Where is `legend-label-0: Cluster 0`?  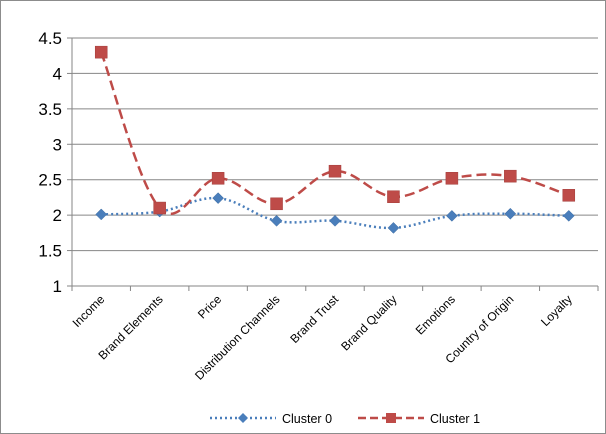
legend-label-0: Cluster 0 is located at coordinates (307, 419).